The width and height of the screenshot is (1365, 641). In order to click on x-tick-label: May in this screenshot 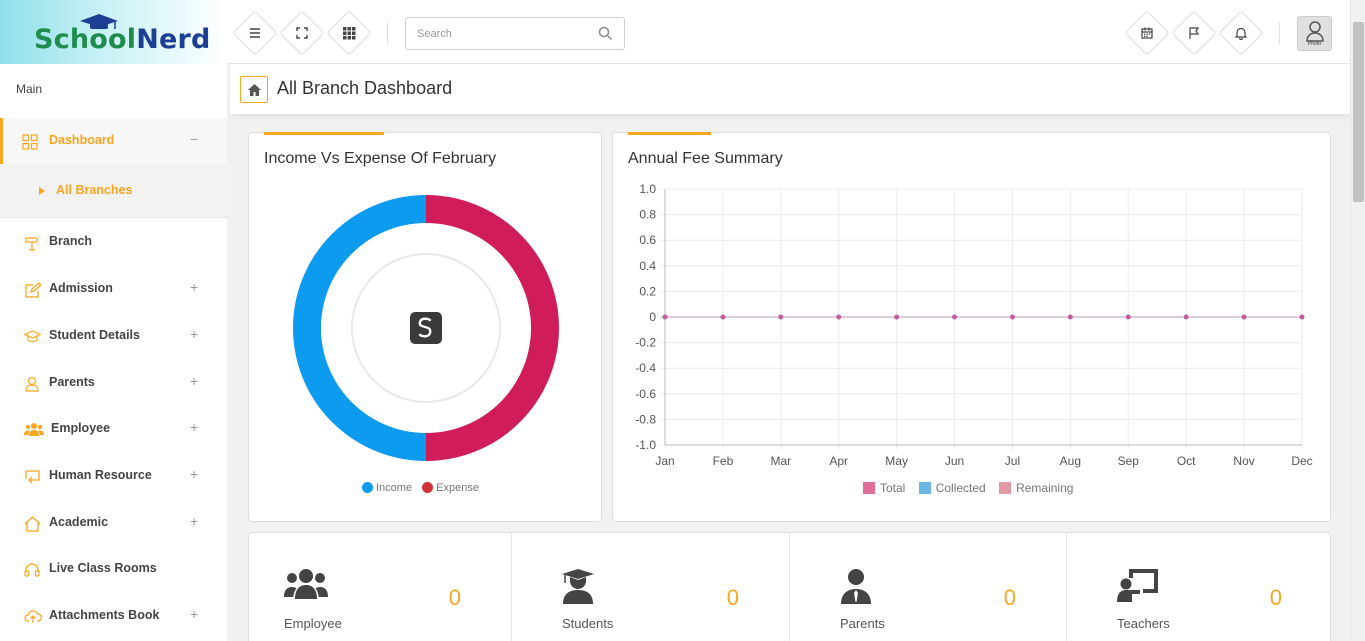, I will do `click(896, 461)`.